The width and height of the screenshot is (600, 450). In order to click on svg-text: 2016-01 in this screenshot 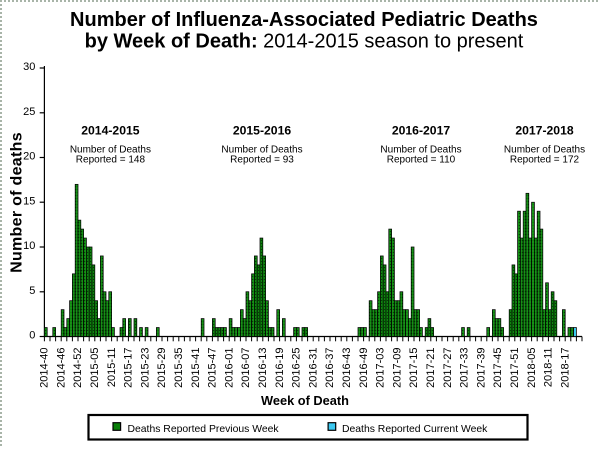, I will do `click(229, 368)`.